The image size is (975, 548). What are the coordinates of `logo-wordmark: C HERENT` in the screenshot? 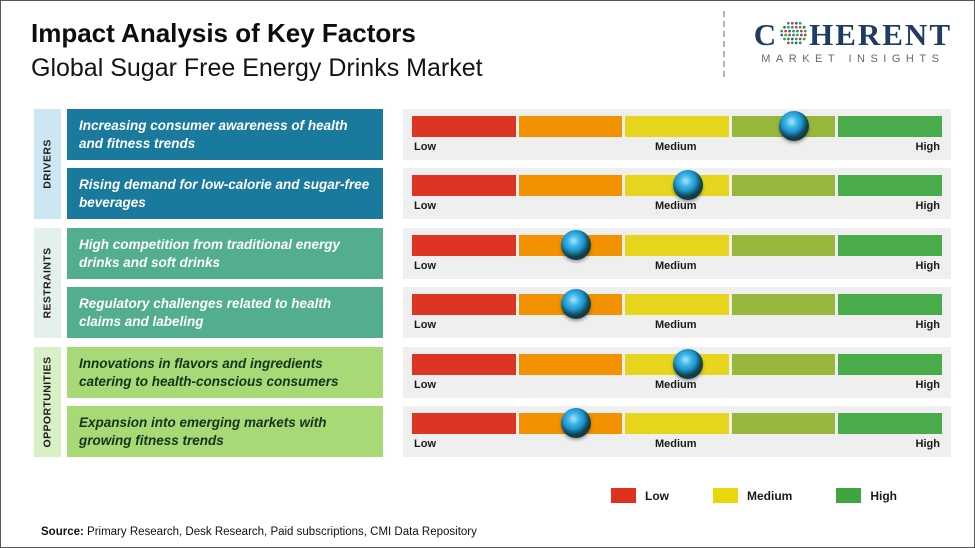 It's located at (853, 34).